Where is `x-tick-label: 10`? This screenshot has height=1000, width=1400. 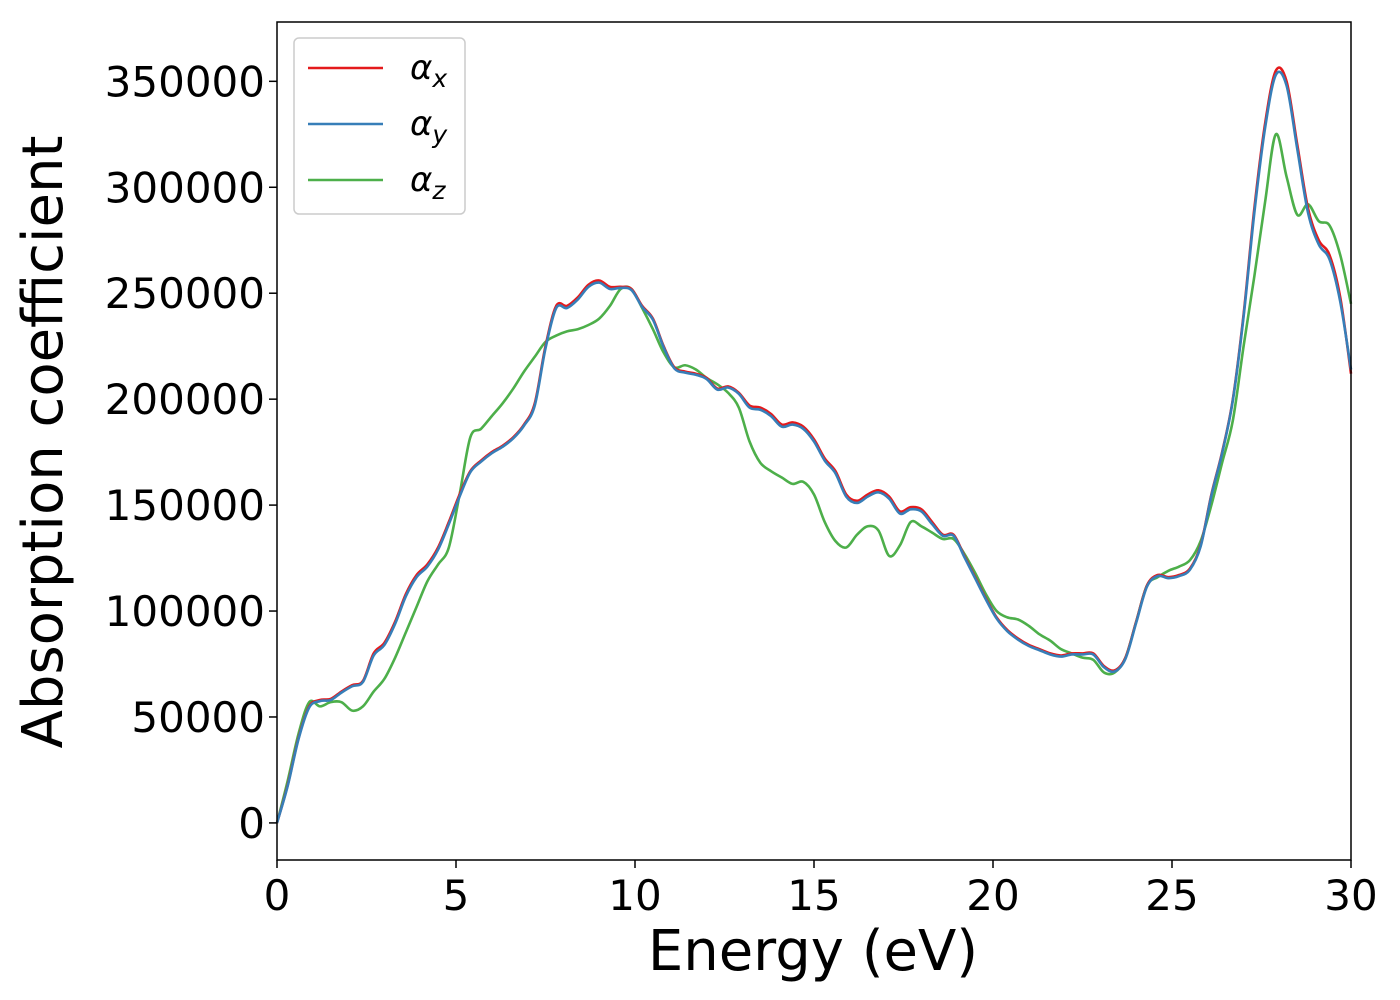
x-tick-label: 10 is located at coordinates (634, 895).